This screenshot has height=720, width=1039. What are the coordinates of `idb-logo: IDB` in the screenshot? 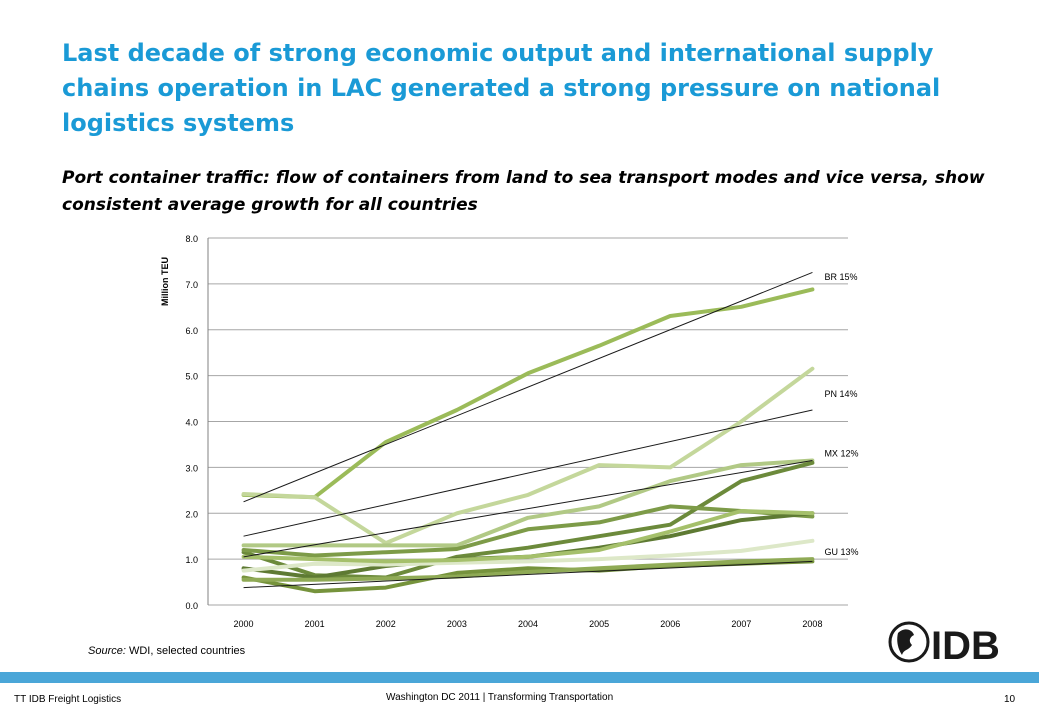 It's located at (944, 644).